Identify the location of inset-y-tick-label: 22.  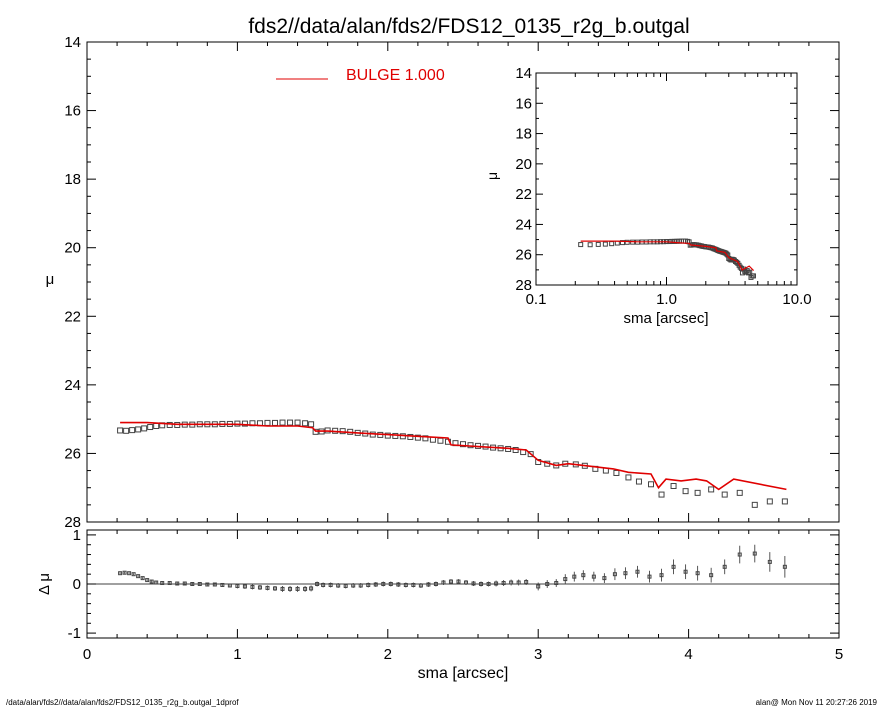
(523, 194).